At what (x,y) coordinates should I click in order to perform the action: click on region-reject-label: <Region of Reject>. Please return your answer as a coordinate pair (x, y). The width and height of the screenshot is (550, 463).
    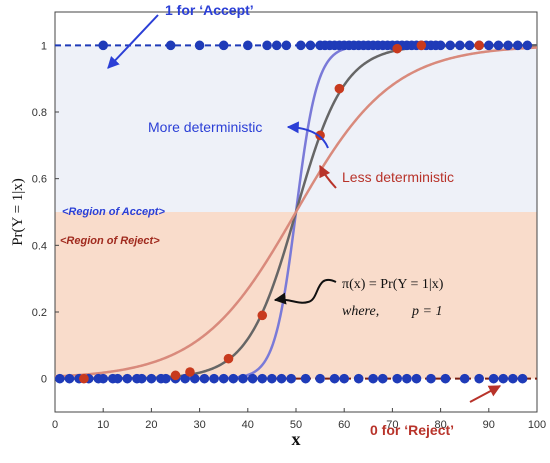
    Looking at the image, I should click on (110, 241).